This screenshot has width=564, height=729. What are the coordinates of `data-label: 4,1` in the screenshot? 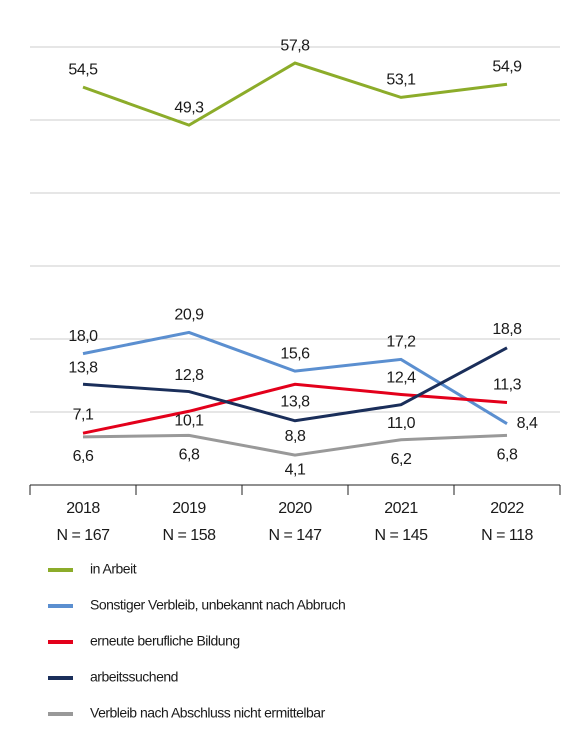 It's located at (295, 469).